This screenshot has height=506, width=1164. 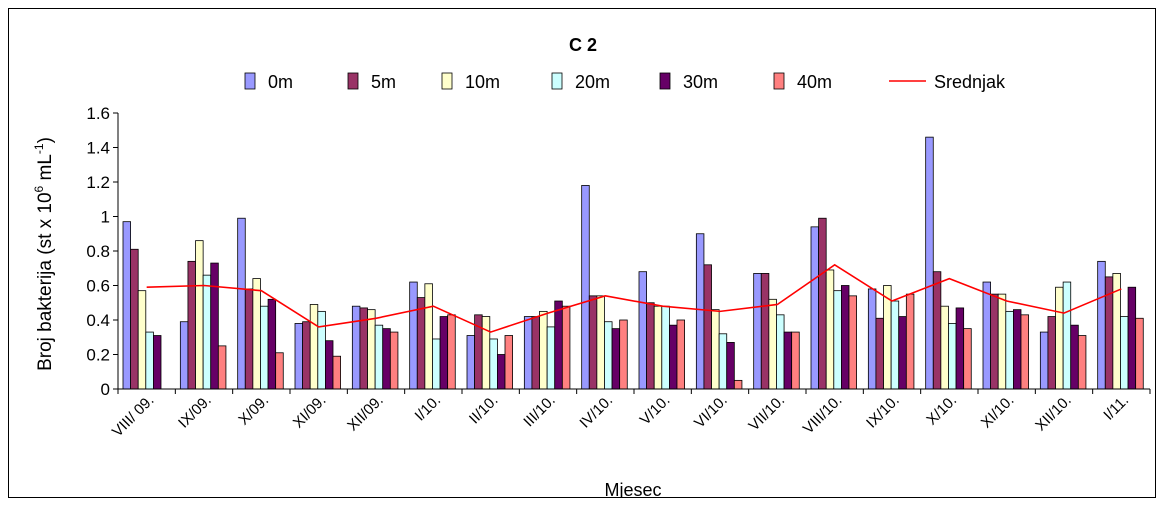 I want to click on y-axis-label-end: ), so click(x=45, y=140).